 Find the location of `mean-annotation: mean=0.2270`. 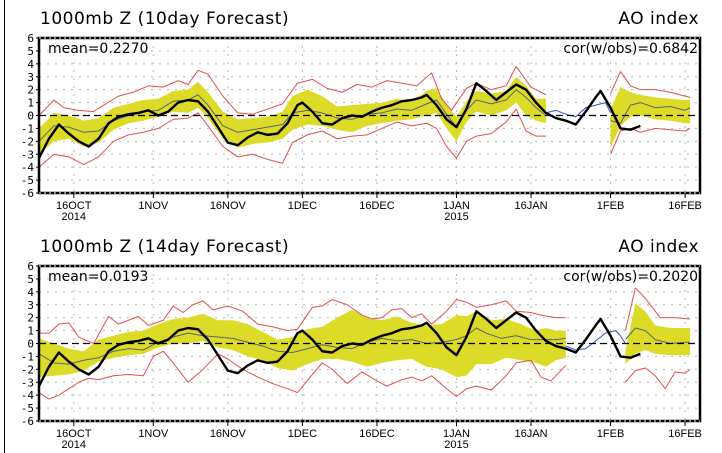

mean-annotation: mean=0.2270 is located at coordinates (98, 49).